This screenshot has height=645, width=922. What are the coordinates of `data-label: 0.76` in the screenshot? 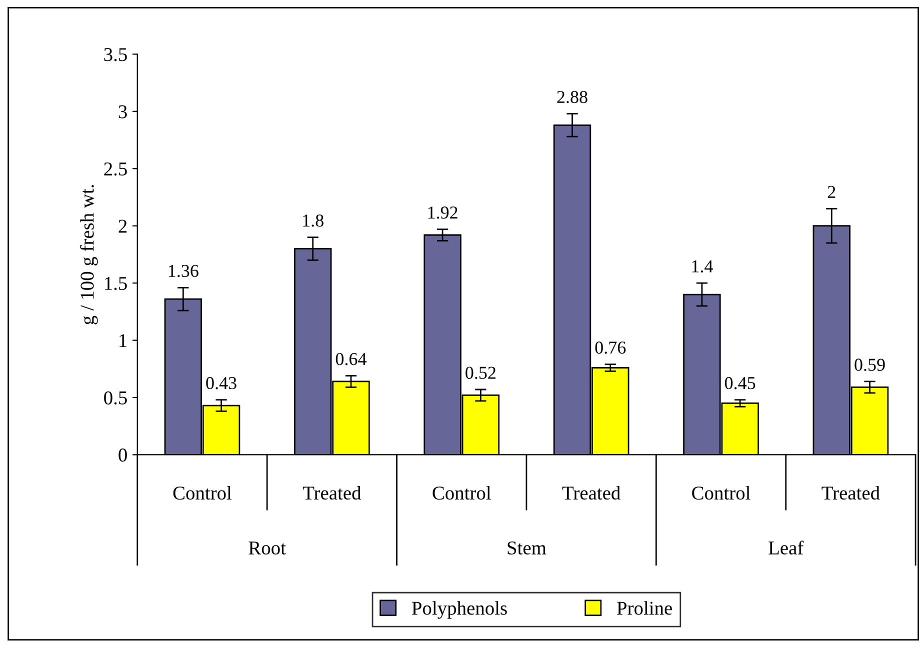 It's located at (610, 348).